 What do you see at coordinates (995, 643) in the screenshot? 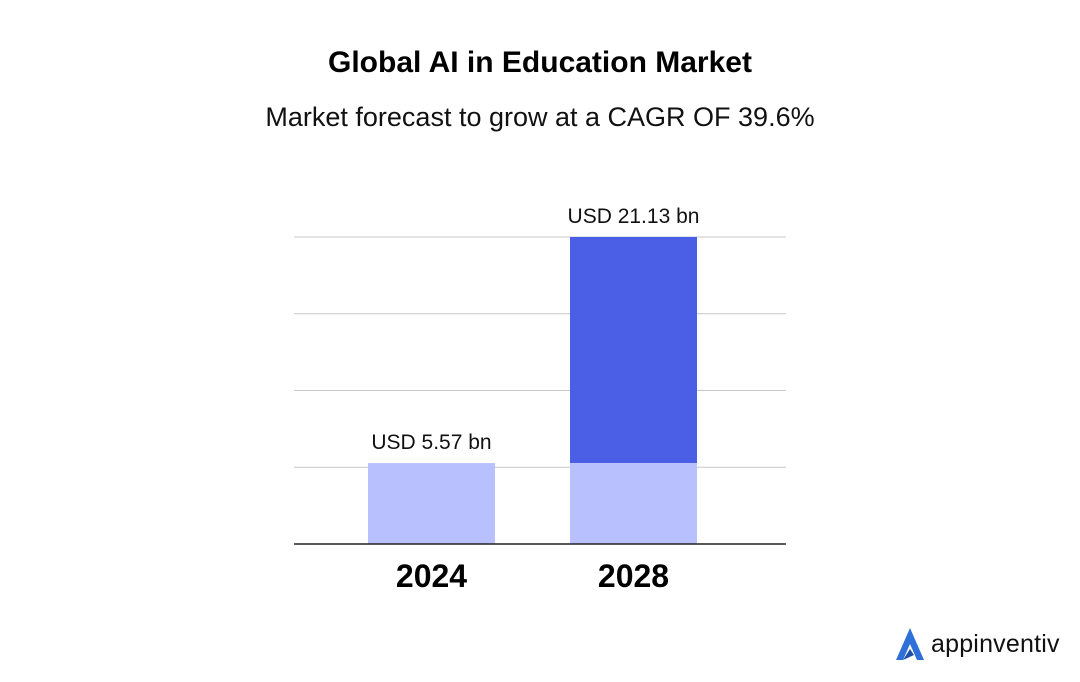
I see `logo-text: appinventiv` at bounding box center [995, 643].